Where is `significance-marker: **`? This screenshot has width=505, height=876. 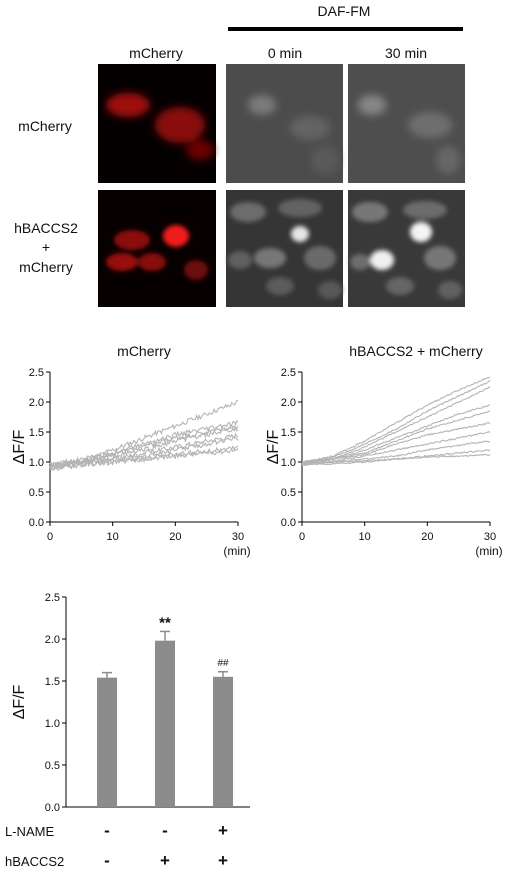
significance-marker: ** is located at coordinates (165, 622).